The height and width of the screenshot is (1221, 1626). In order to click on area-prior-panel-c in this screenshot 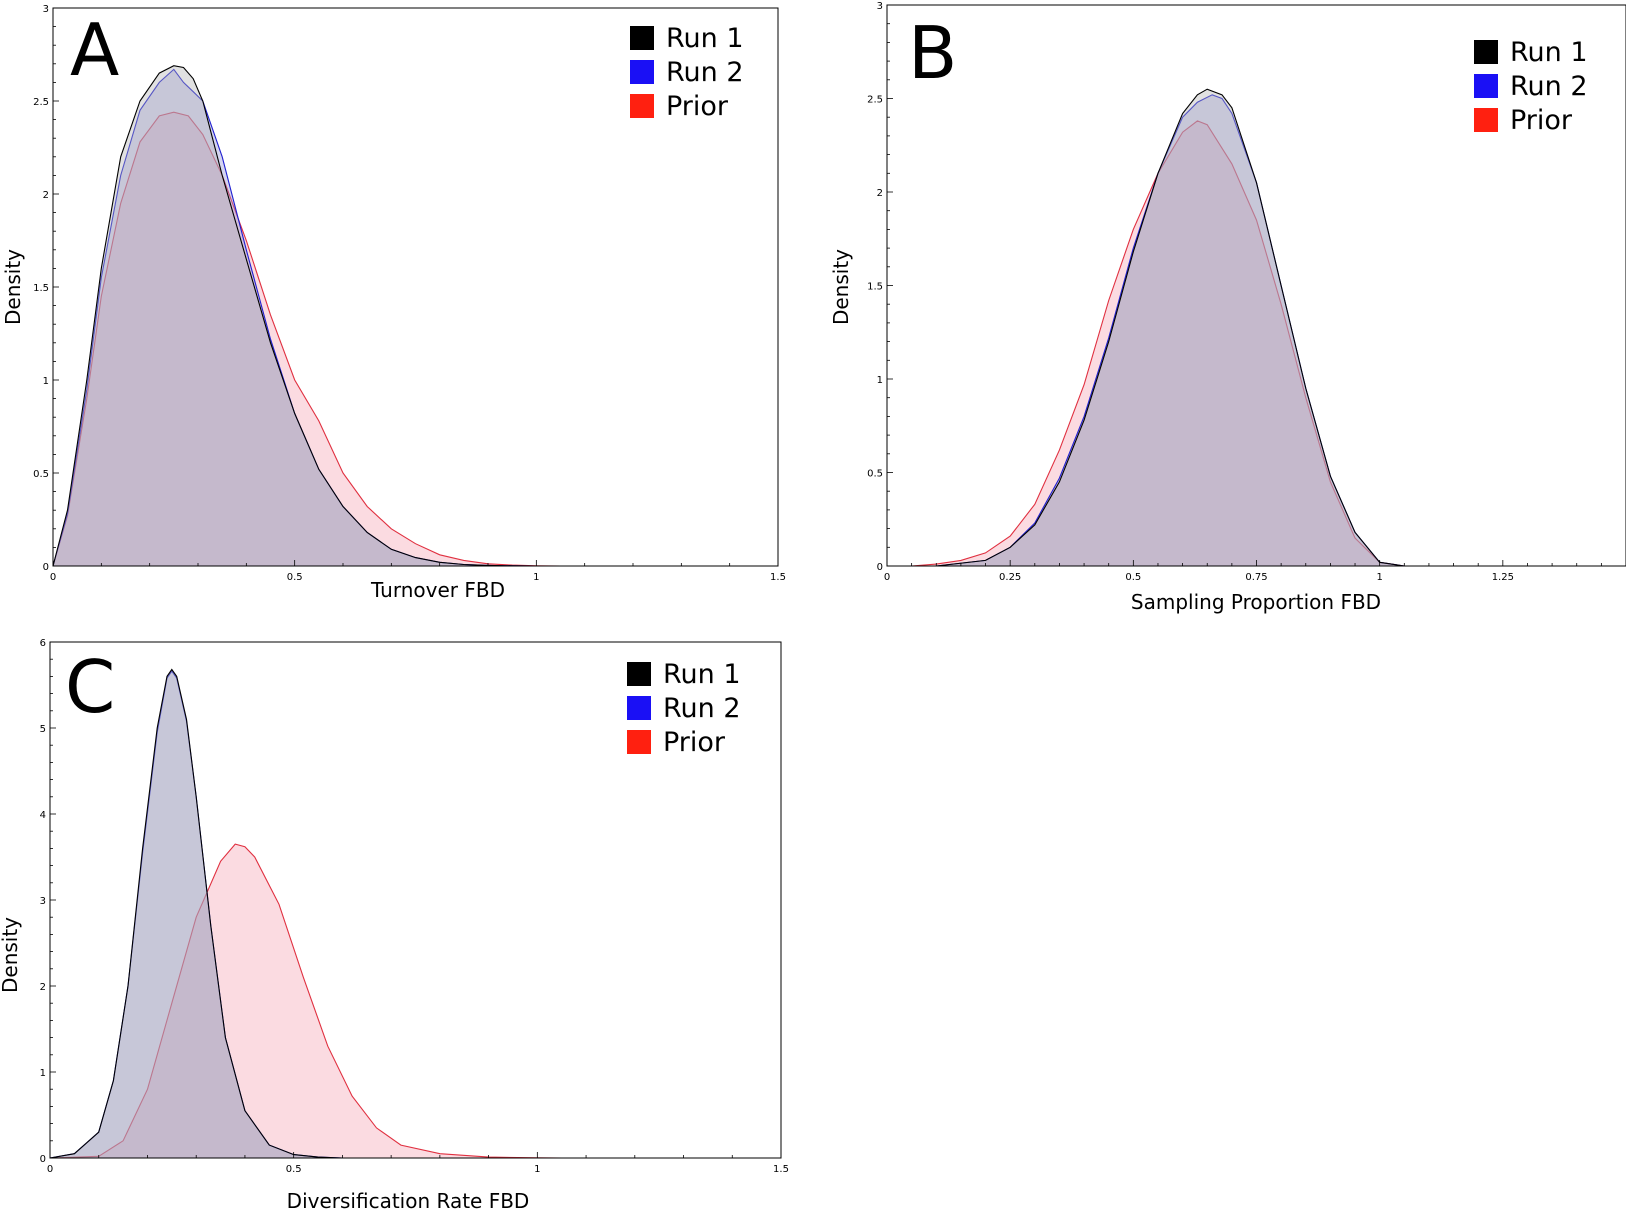, I will do `click(306, 1001)`.